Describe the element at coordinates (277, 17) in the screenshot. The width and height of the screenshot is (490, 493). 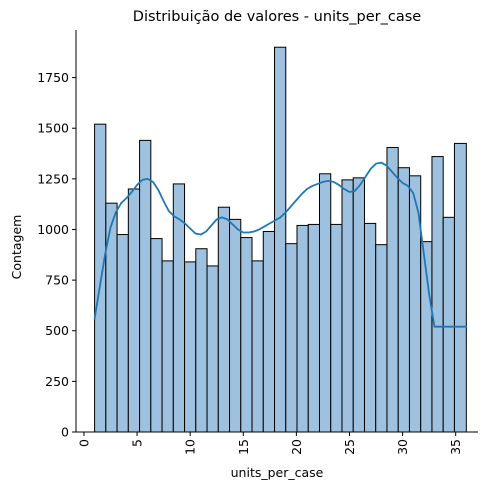
I see `chart-title: Distribuição de valores - units_per_case` at that location.